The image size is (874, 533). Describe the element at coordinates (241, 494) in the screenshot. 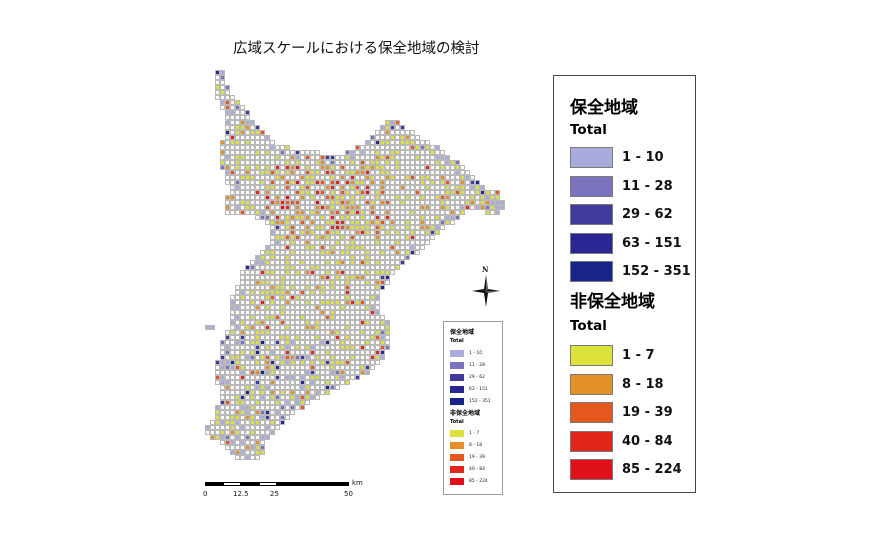

I see `scale-tick-label: 12.5` at that location.